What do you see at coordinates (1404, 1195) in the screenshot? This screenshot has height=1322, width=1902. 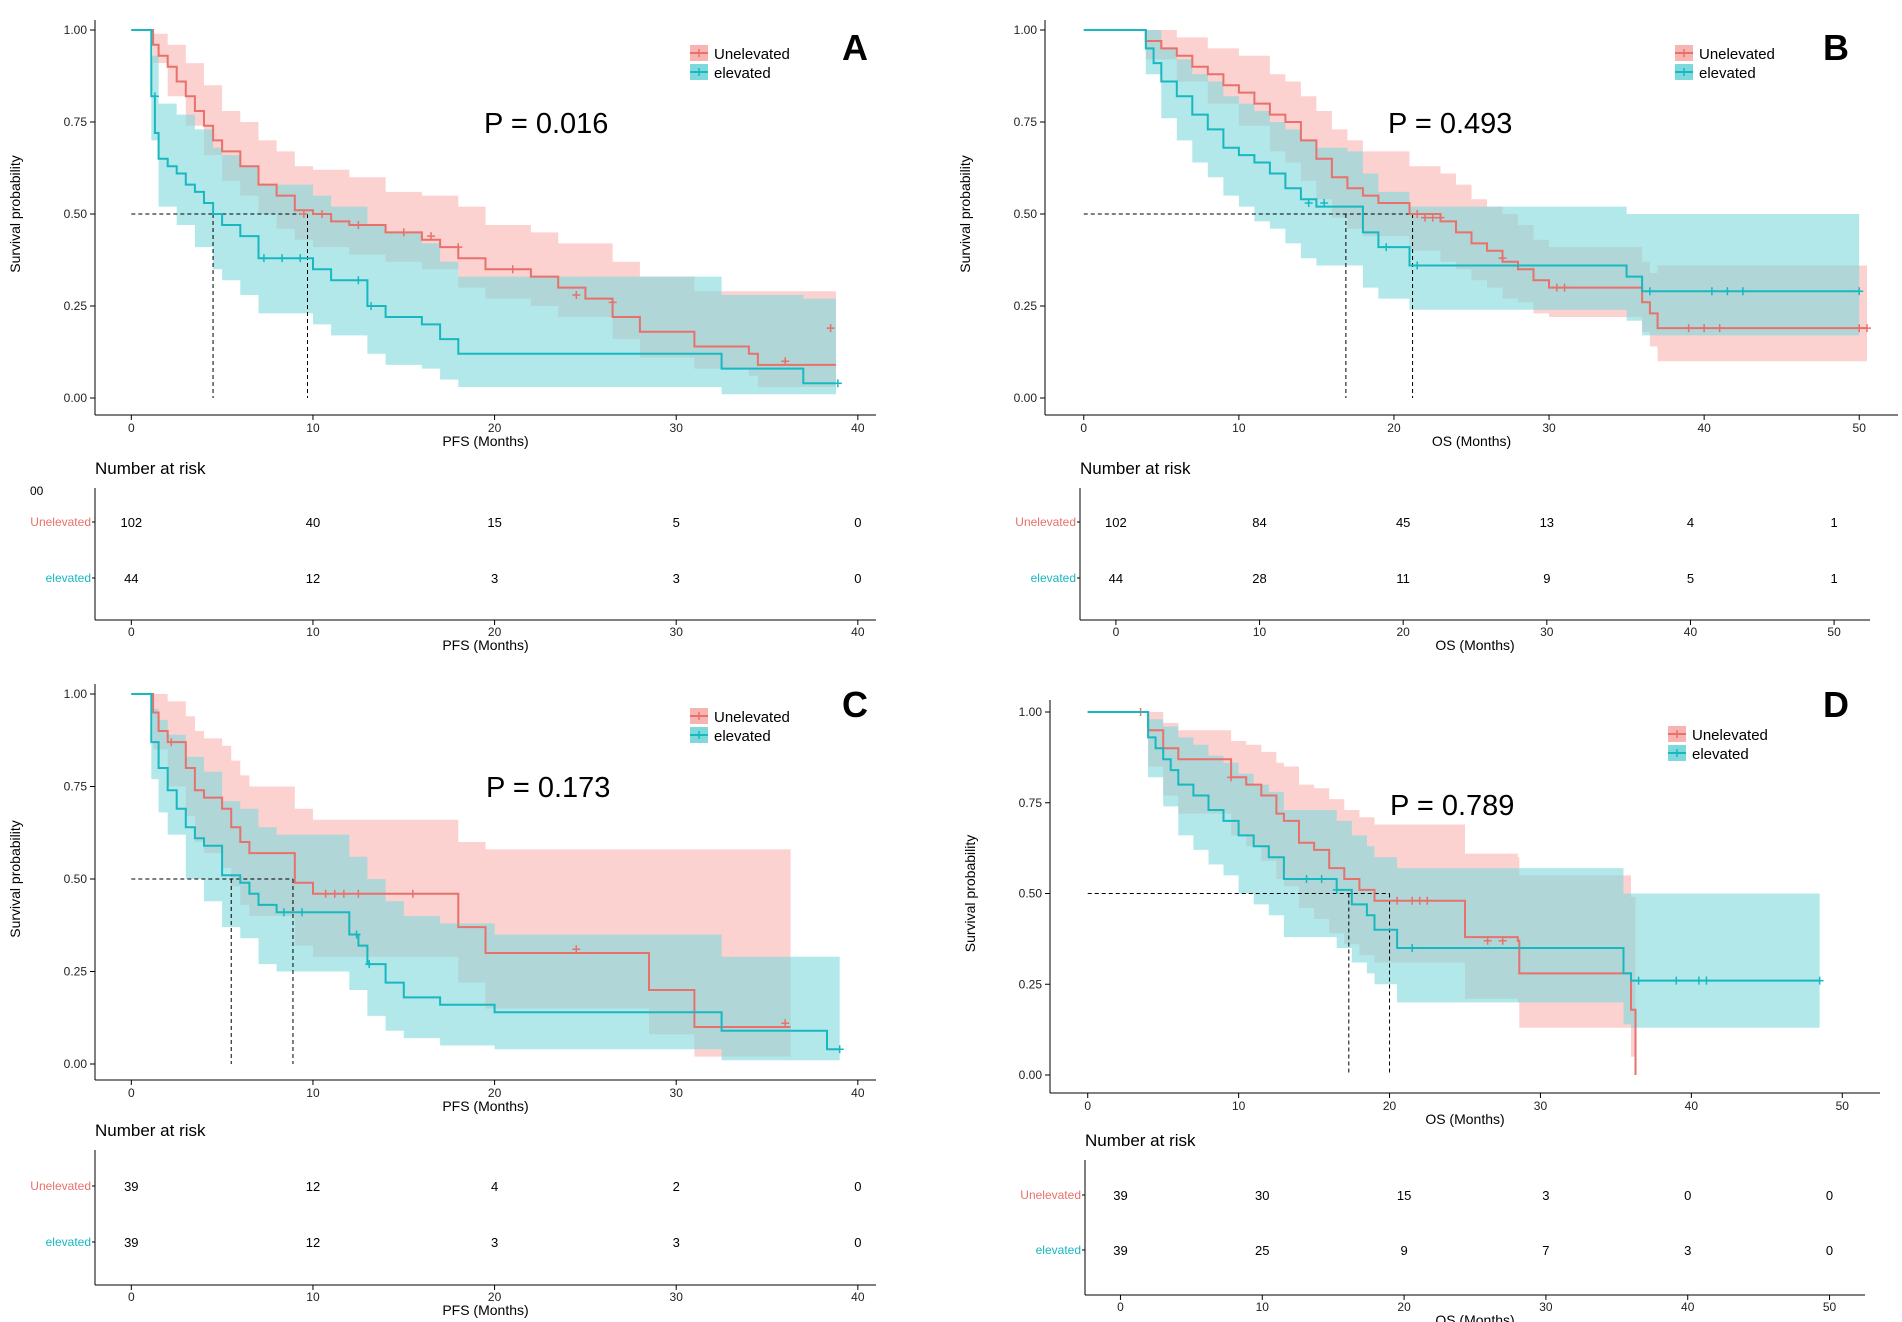 I see `risk-count: 15` at bounding box center [1404, 1195].